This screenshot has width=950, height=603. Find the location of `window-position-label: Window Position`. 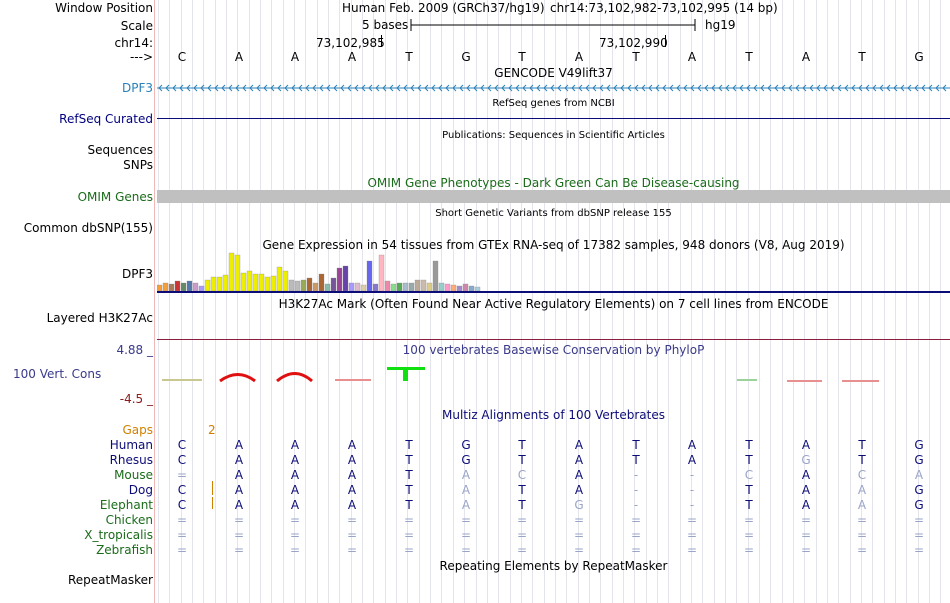

window-position-label: Window Position is located at coordinates (104, 8).